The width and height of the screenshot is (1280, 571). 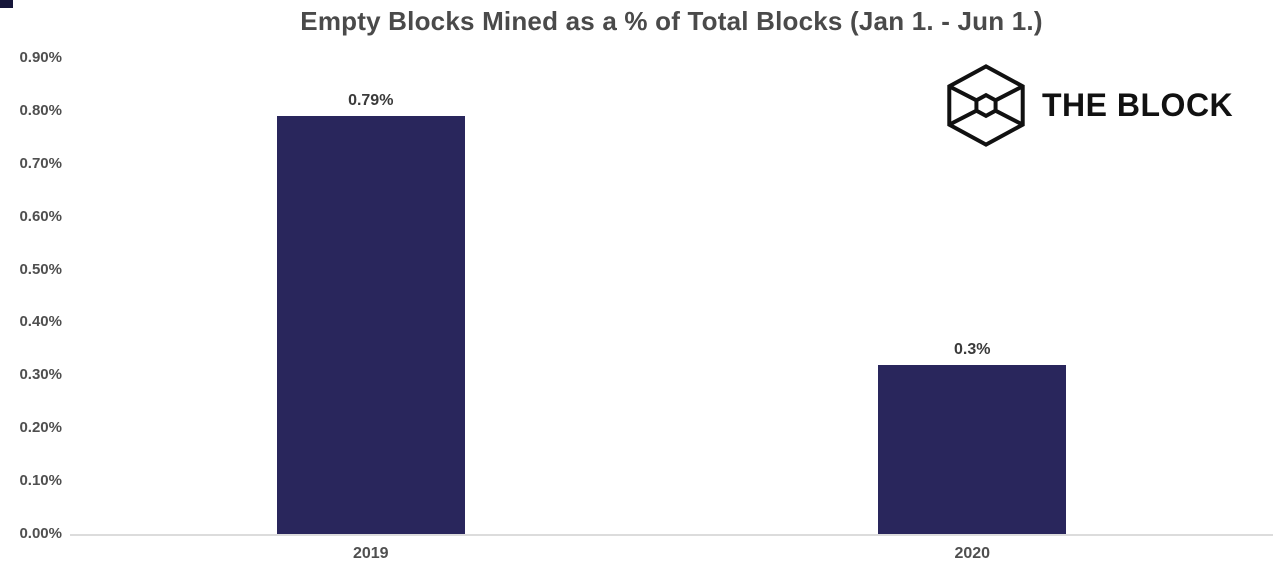 What do you see at coordinates (40, 110) in the screenshot?
I see `y-tick-label: 0.80%` at bounding box center [40, 110].